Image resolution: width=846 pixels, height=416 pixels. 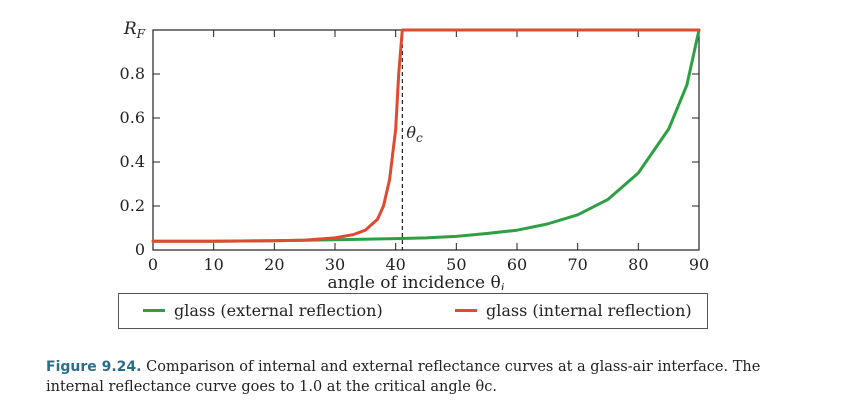 I want to click on legend-swatch-internal, so click(x=466, y=310).